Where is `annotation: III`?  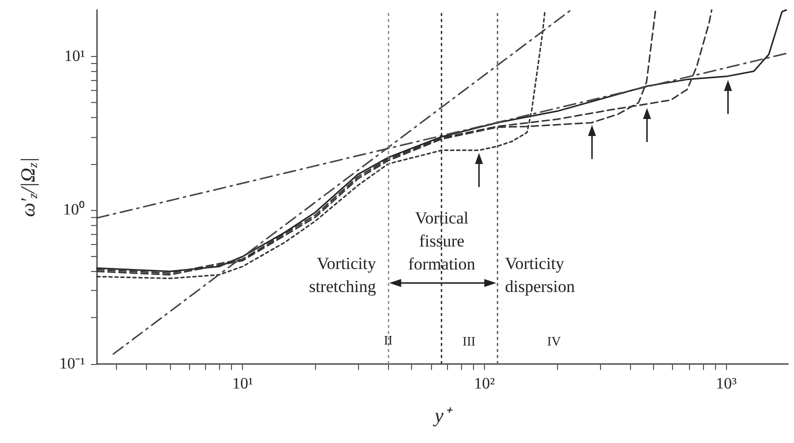 annotation: III is located at coordinates (469, 341).